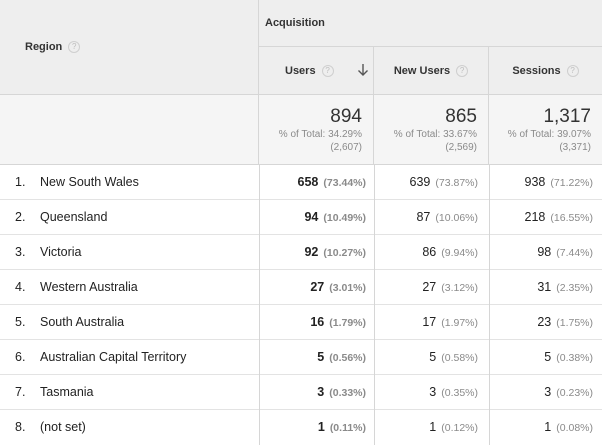 The width and height of the screenshot is (602, 445). Describe the element at coordinates (44, 47) in the screenshot. I see `region-header-label: Region` at that location.